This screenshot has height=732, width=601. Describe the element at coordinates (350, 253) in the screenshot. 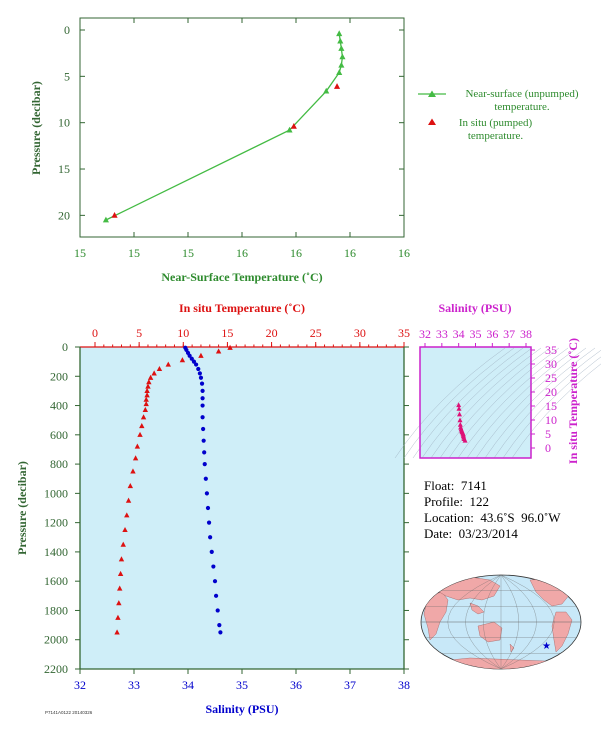

I see `top-x-tick-label: 16` at that location.